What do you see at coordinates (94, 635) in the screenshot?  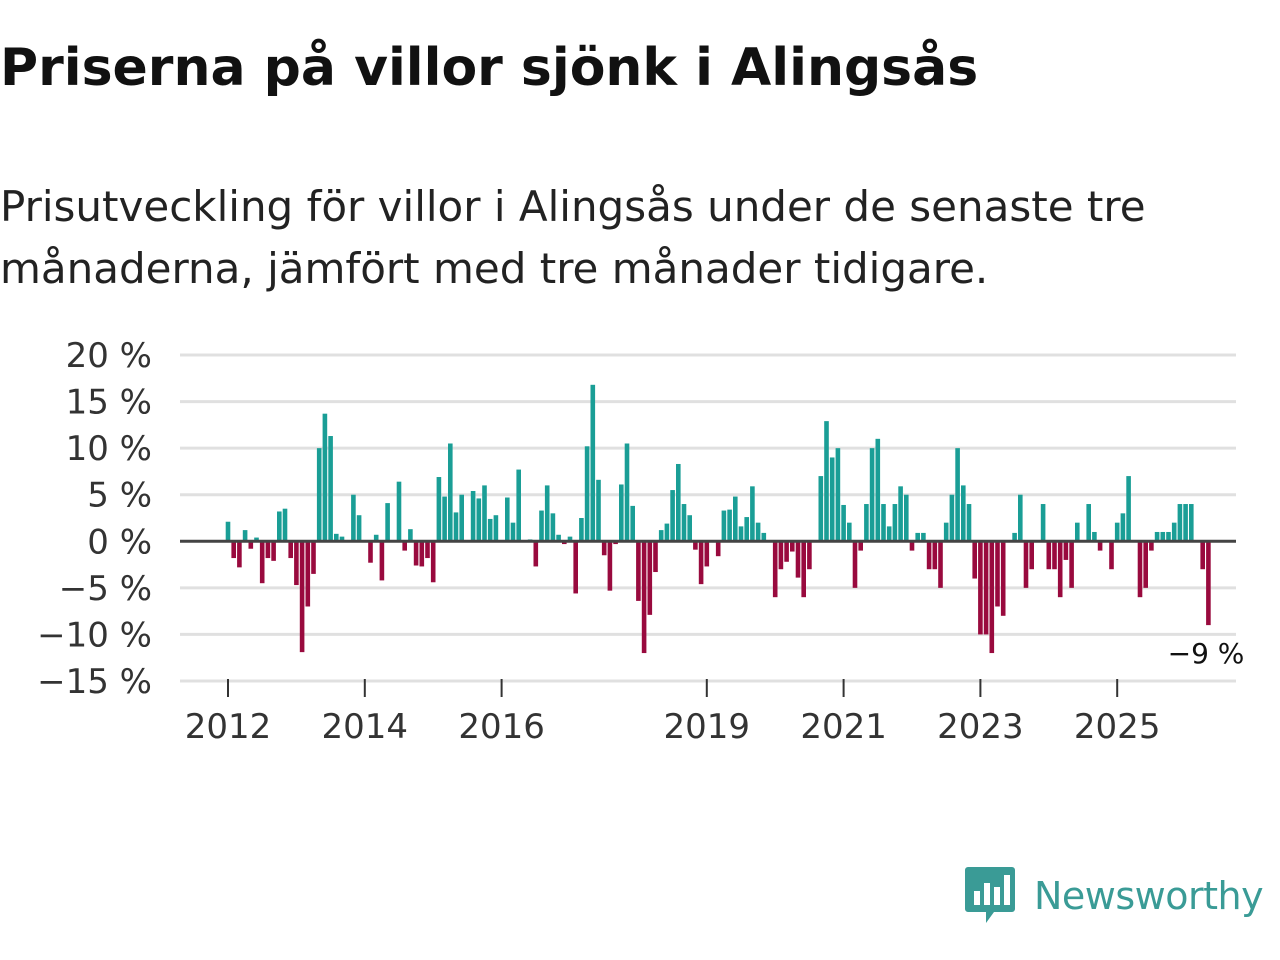 I see `y-tick-label: −10 %` at bounding box center [94, 635].